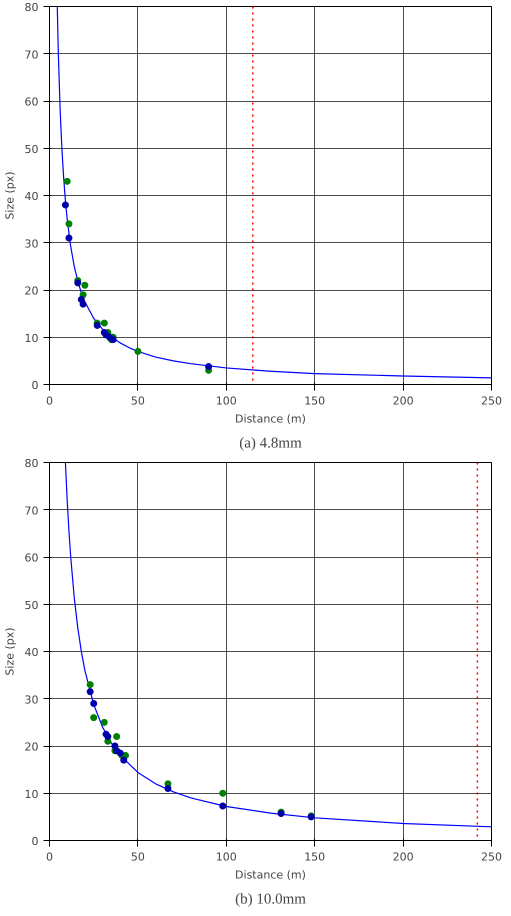  I want to click on text: (a) 4.8mm, so click(270, 444).